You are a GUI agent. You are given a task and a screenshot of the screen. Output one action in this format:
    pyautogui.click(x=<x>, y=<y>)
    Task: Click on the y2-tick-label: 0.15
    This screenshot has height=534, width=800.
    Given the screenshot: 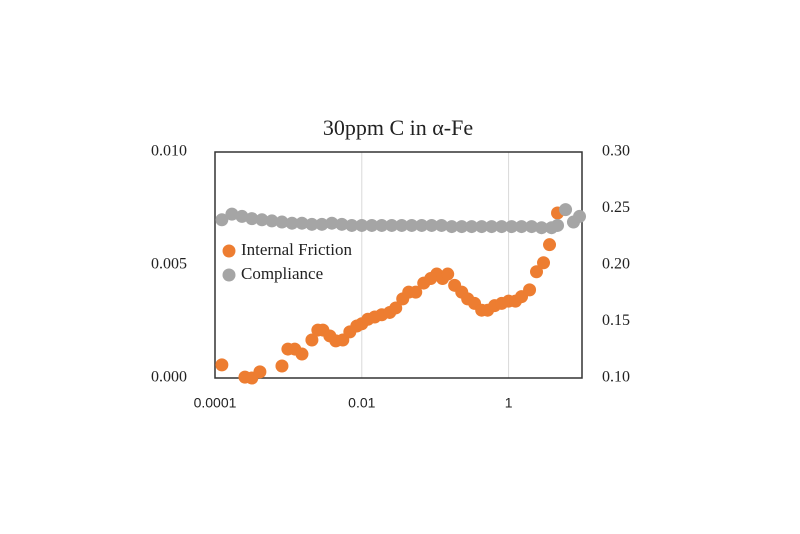 What is the action you would take?
    pyautogui.click(x=616, y=320)
    